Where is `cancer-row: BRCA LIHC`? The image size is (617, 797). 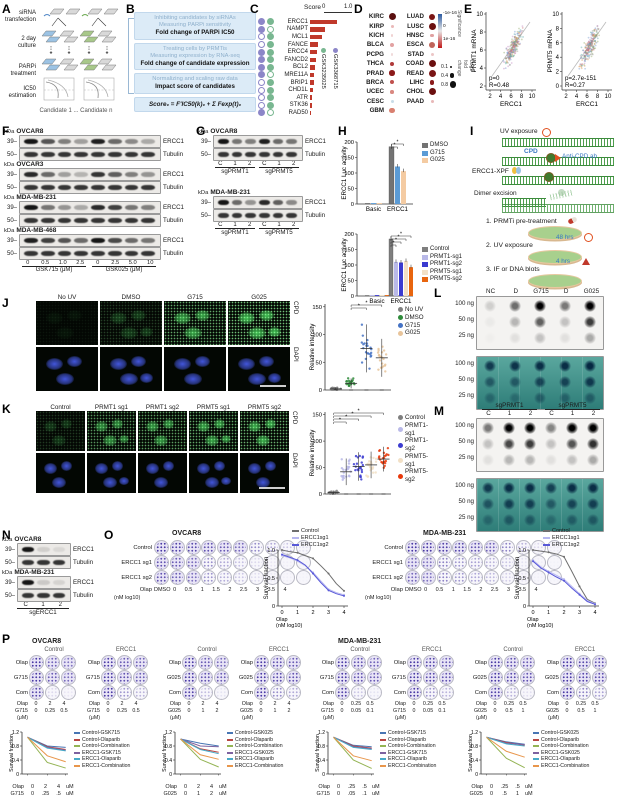
cancer-row: BRCA LIHC is located at coordinates (398, 82).